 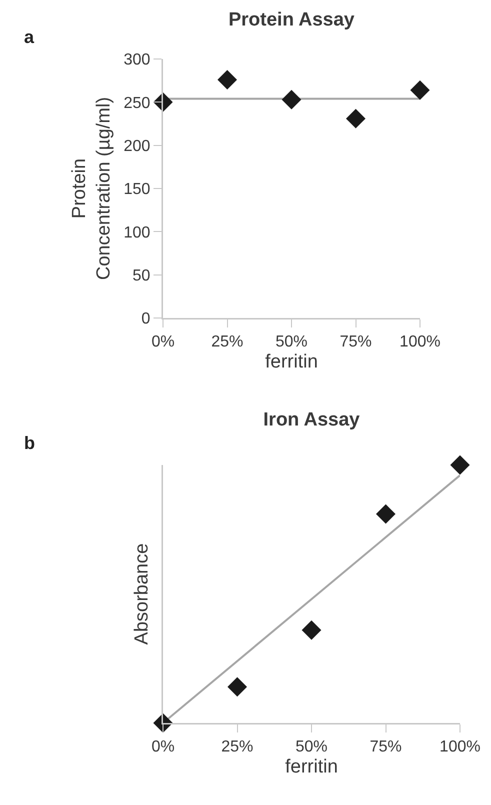 What do you see at coordinates (137, 60) in the screenshot?
I see `y-tick-label: 300` at bounding box center [137, 60].